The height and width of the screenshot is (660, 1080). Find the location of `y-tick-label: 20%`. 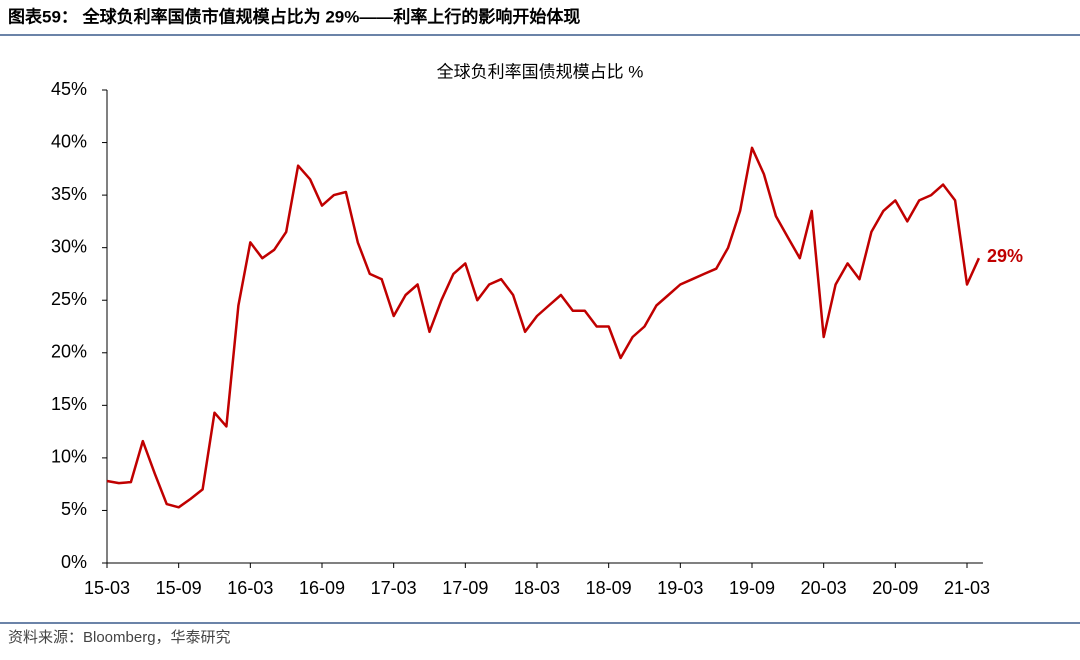

y-tick-label: 20% is located at coordinates (69, 352).